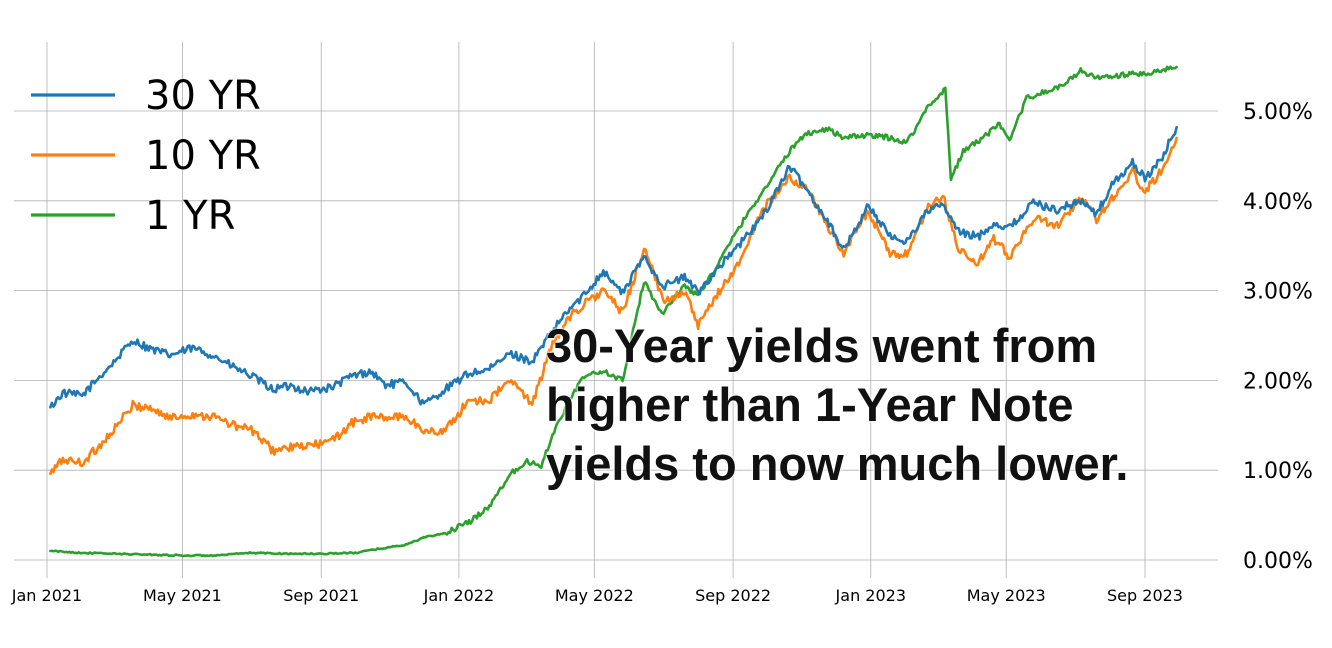 Image resolution: width=1332 pixels, height=648 pixels. I want to click on x-tick-label: May 2021, so click(182, 595).